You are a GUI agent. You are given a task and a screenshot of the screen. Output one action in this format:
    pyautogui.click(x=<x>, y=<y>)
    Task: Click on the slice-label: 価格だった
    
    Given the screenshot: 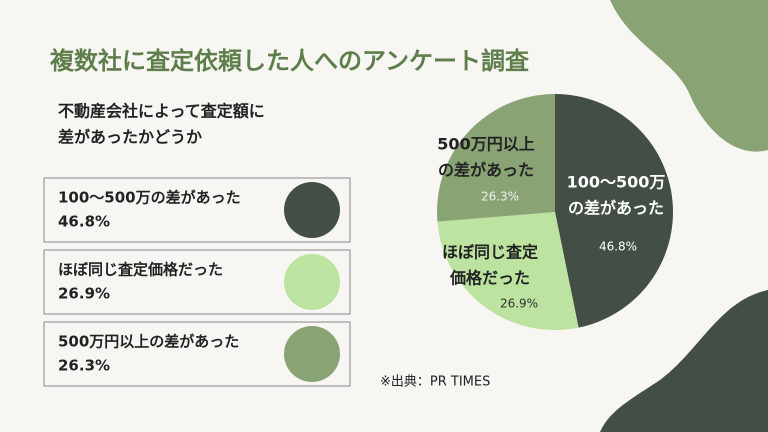 What is the action you would take?
    pyautogui.click(x=489, y=278)
    